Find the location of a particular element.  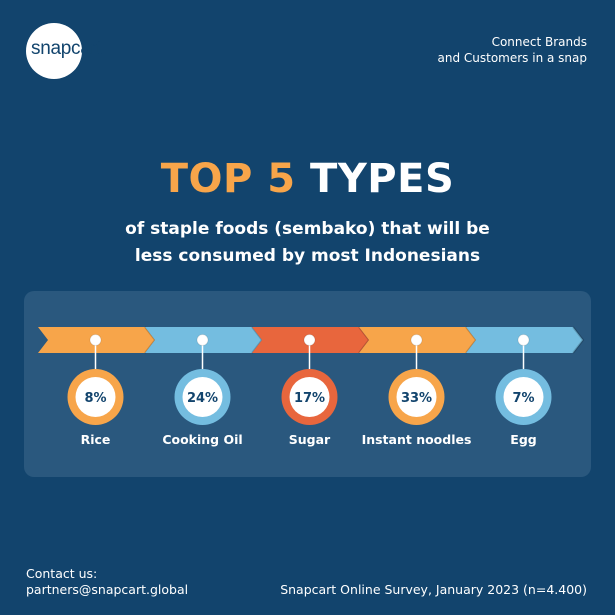

subtitle-line-2: less consumed by most Indonesians is located at coordinates (307, 256).